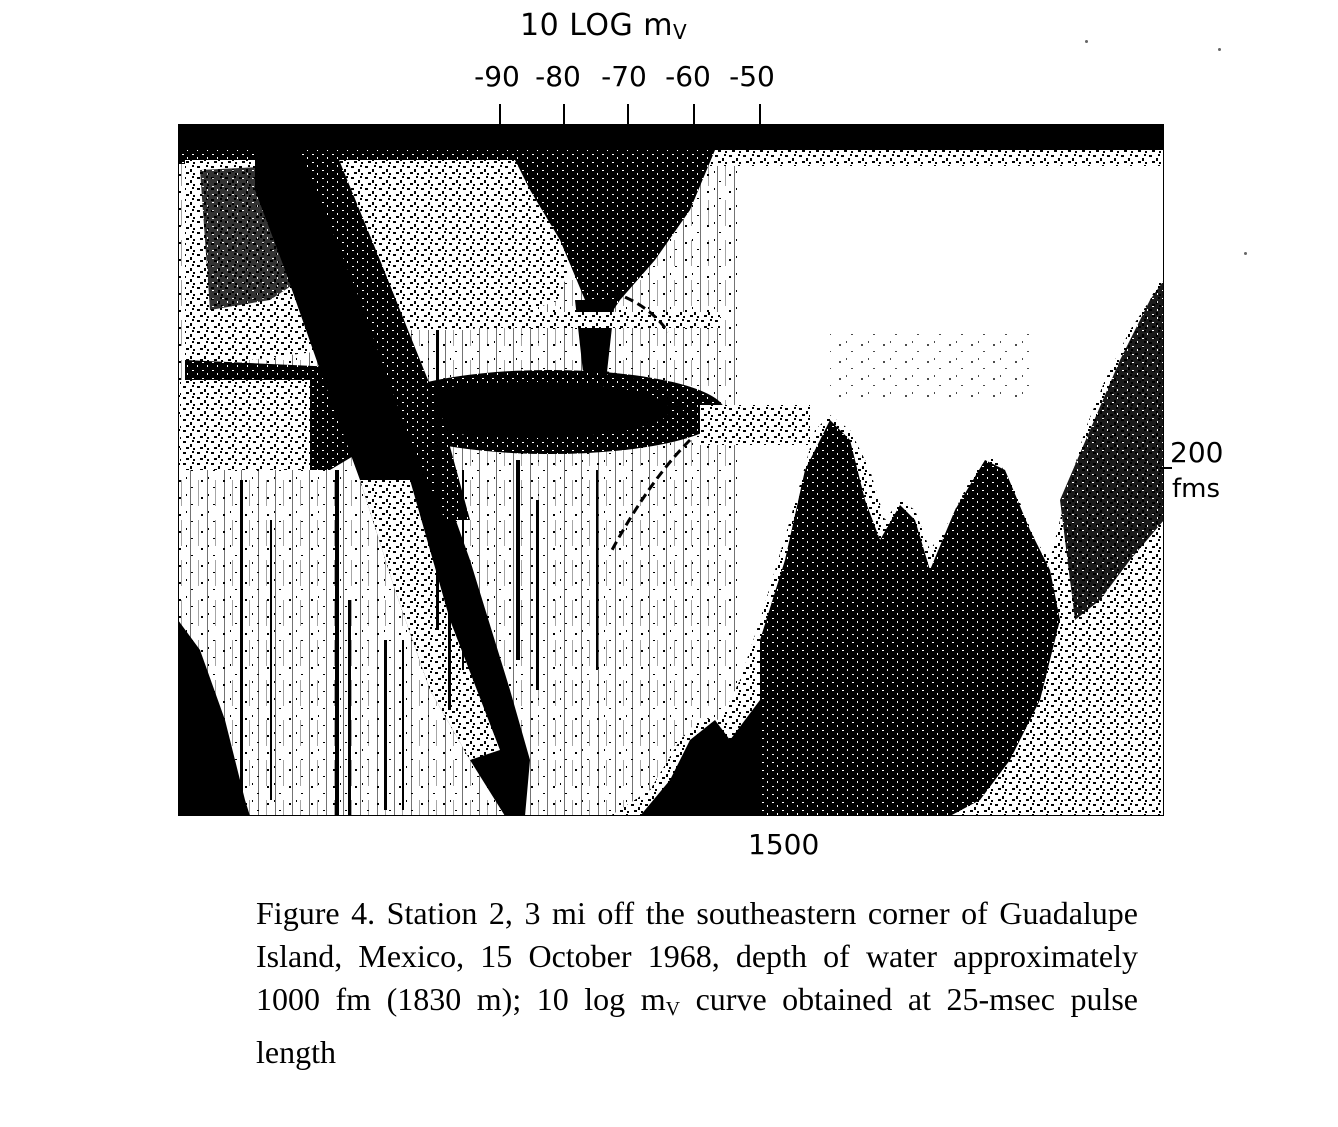  I want to click on right-axis-unit: fms, so click(1196, 489).